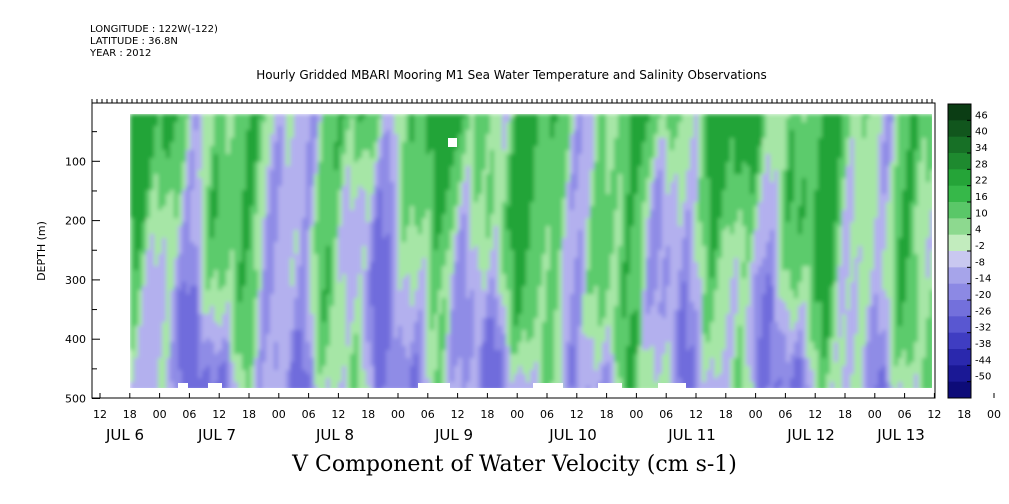 The width and height of the screenshot is (1009, 504). Describe the element at coordinates (981, 213) in the screenshot. I see `colorbar-label: 10` at that location.